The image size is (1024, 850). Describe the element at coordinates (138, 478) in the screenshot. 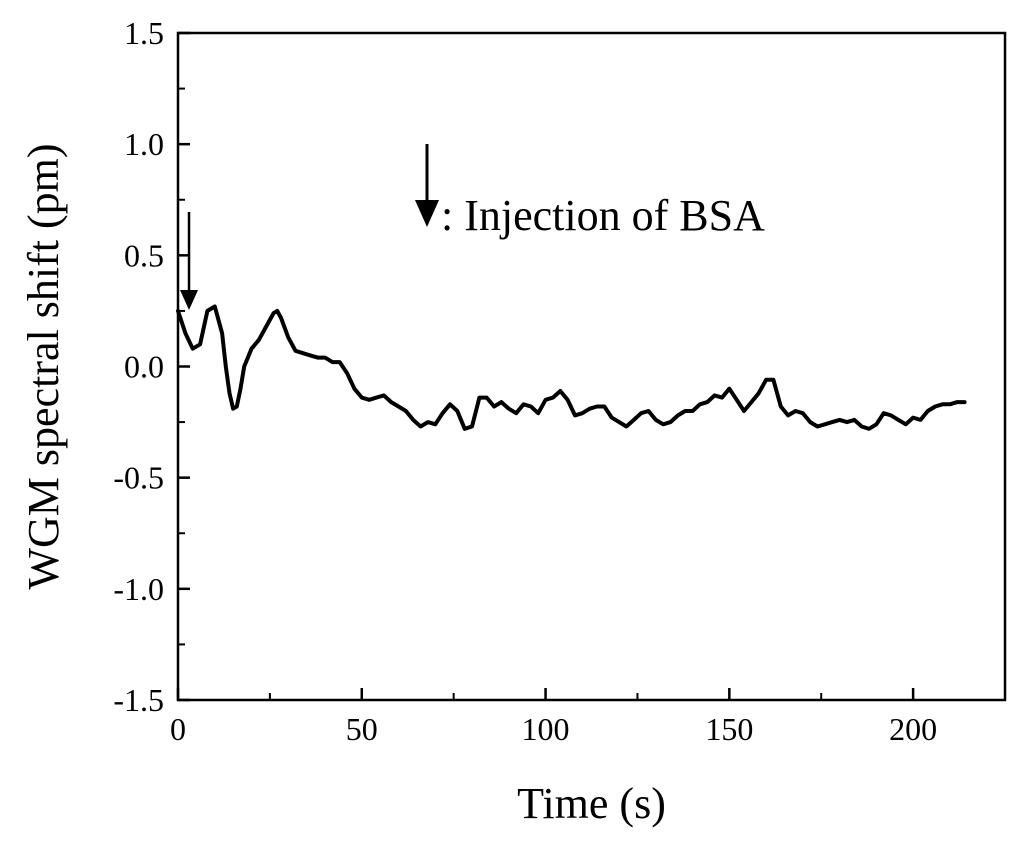

I see `y-tick-label: -0.5` at that location.